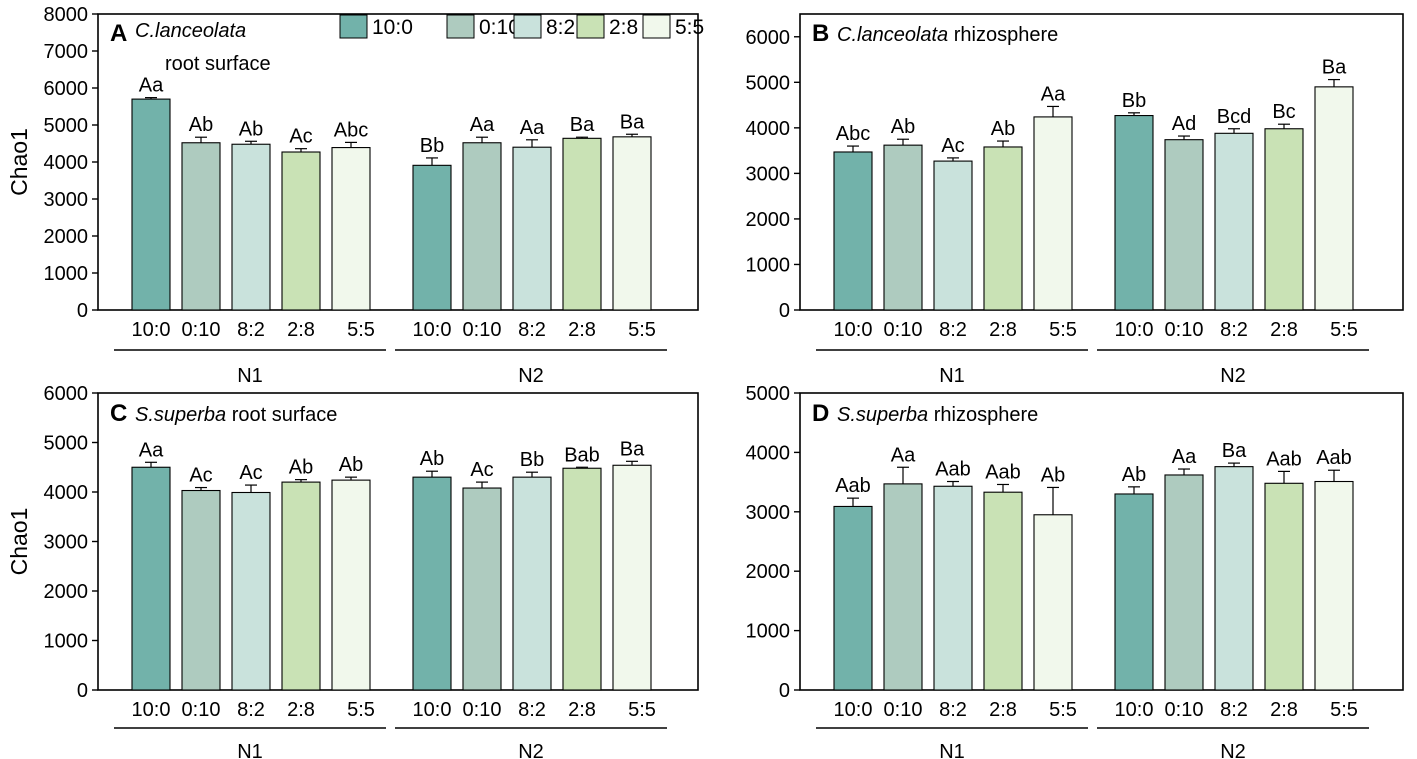 Image resolution: width=1417 pixels, height=759 pixels. Describe the element at coordinates (180, 415) in the screenshot. I see `panel-title-species: S.superba` at that location.